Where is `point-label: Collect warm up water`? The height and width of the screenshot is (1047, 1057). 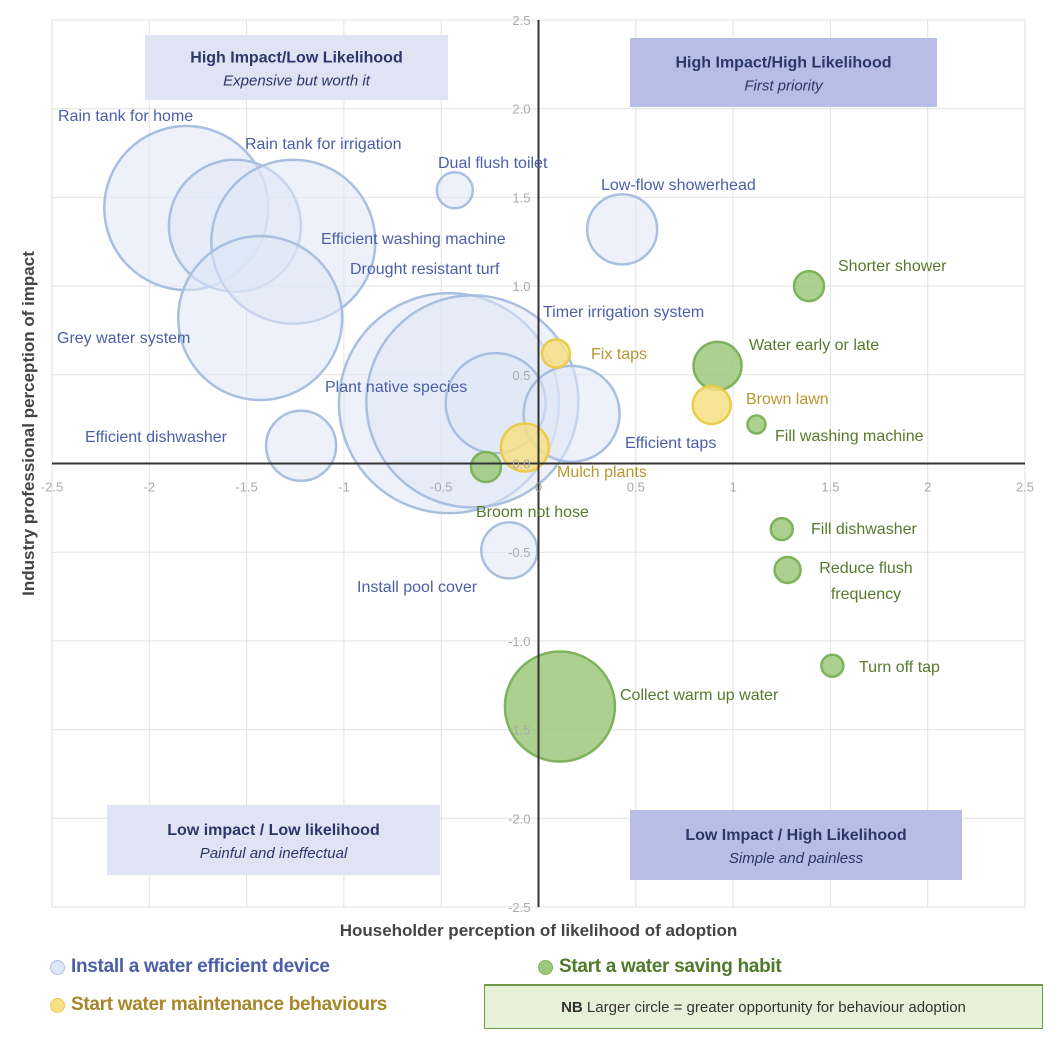 point-label: Collect warm up water is located at coordinates (699, 695).